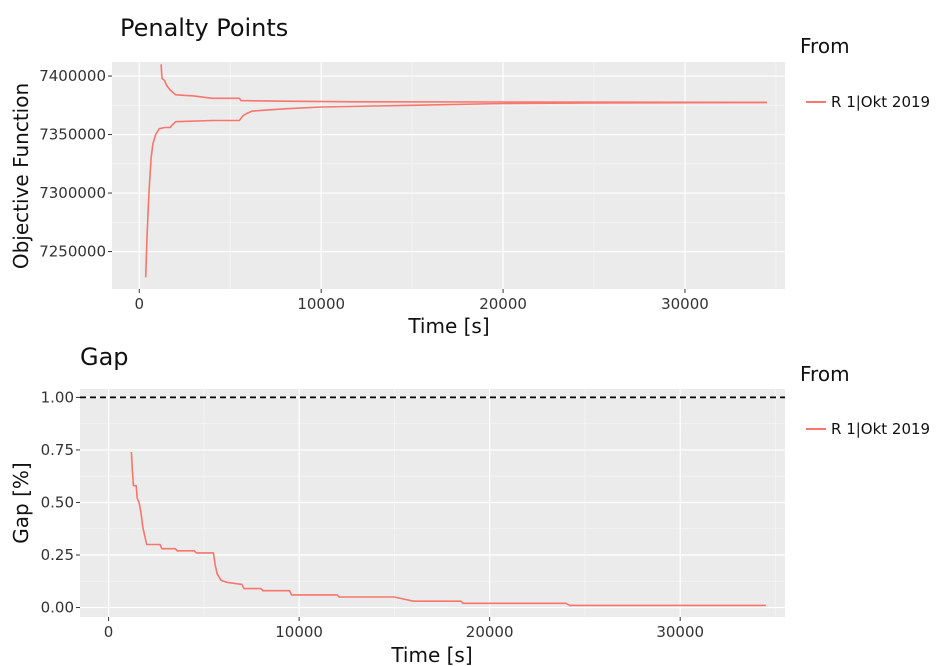  I want to click on y-tick-labels: 7250000 7300000 7350000 7400000, so click(75, 164).